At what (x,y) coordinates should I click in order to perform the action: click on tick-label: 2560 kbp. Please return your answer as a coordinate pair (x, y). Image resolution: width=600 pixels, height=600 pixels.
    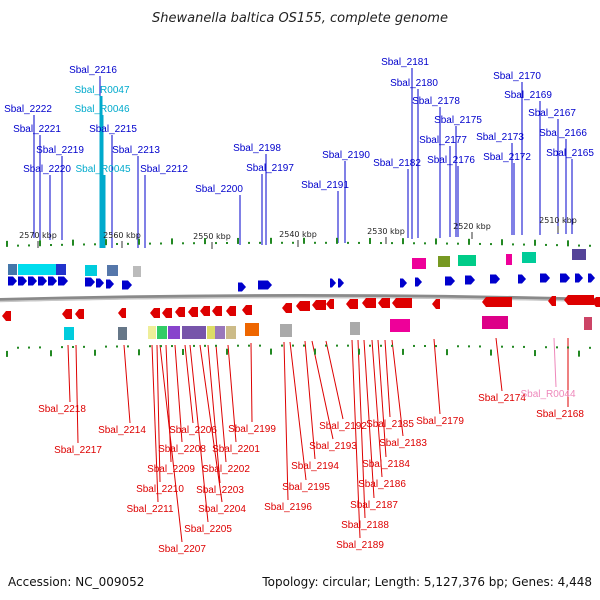
    Looking at the image, I should click on (122, 235).